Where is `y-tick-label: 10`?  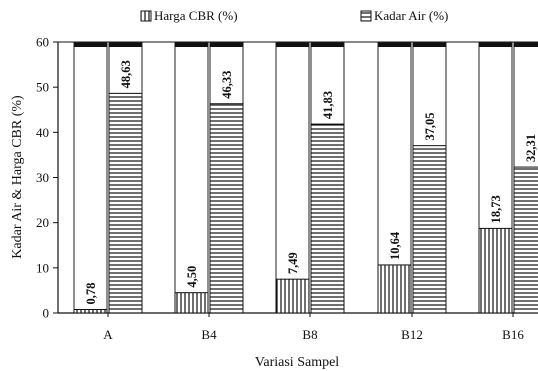 y-tick-label: 10 is located at coordinates (42, 267).